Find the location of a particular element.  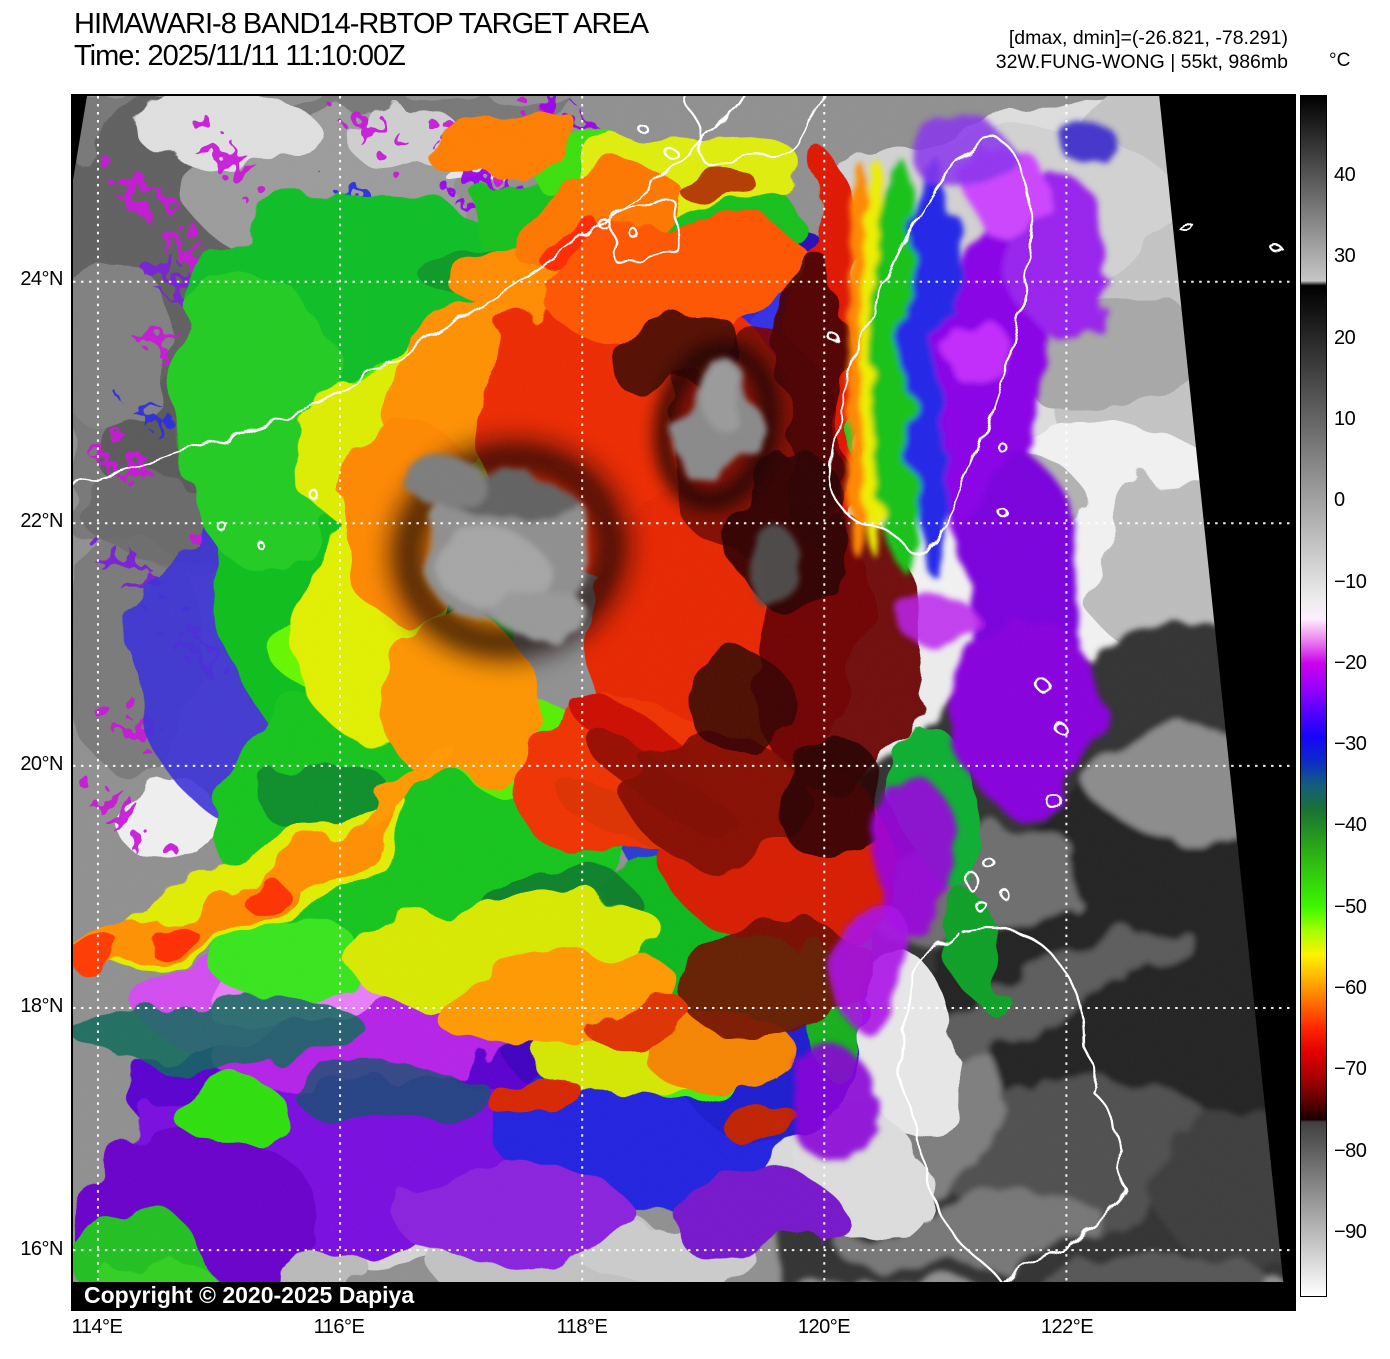

cb-tick-m90: −90 is located at coordinates (1350, 1232).